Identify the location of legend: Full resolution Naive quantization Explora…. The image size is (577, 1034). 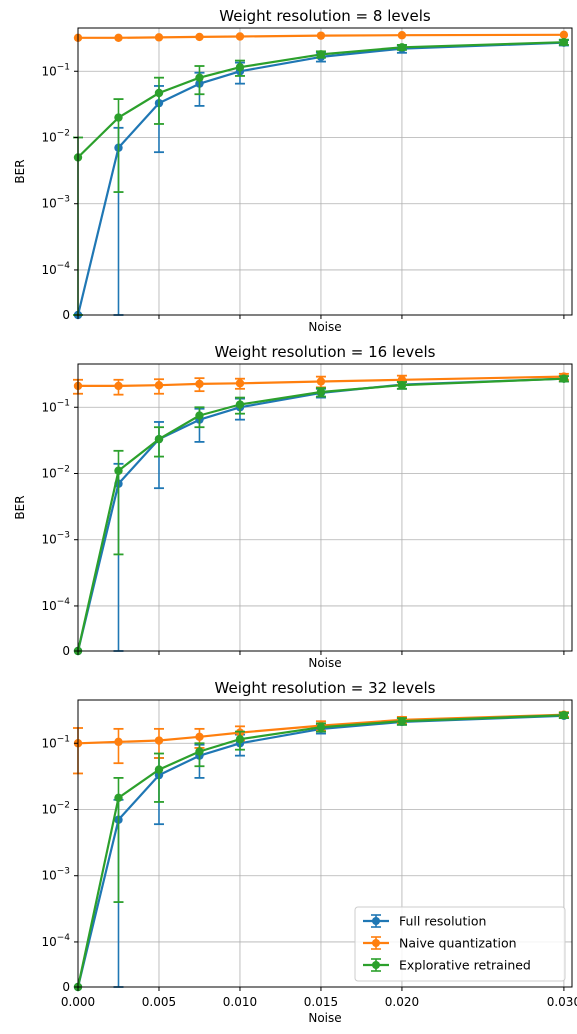
(460, 944).